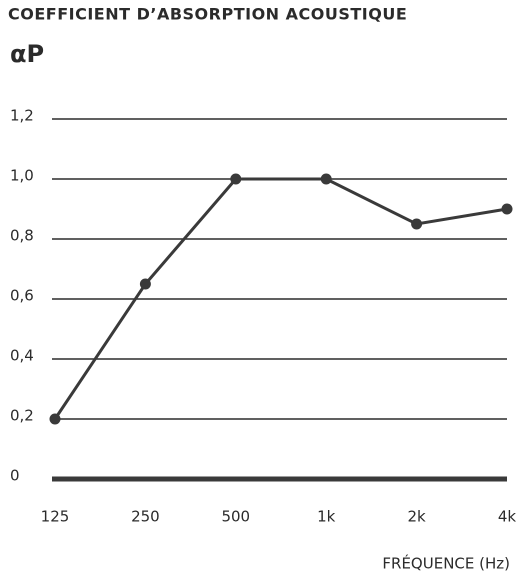  Describe the element at coordinates (507, 517) in the screenshot. I see `x-tick-label: 4k` at that location.